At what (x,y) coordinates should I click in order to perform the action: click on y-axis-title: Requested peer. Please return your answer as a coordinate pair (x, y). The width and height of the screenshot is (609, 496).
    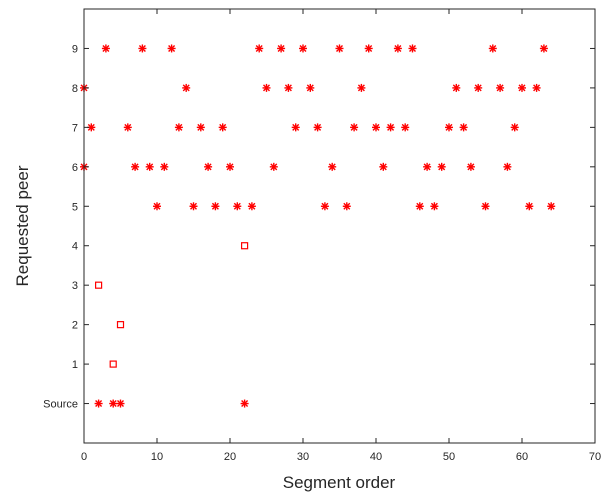
    Looking at the image, I should click on (22, 225).